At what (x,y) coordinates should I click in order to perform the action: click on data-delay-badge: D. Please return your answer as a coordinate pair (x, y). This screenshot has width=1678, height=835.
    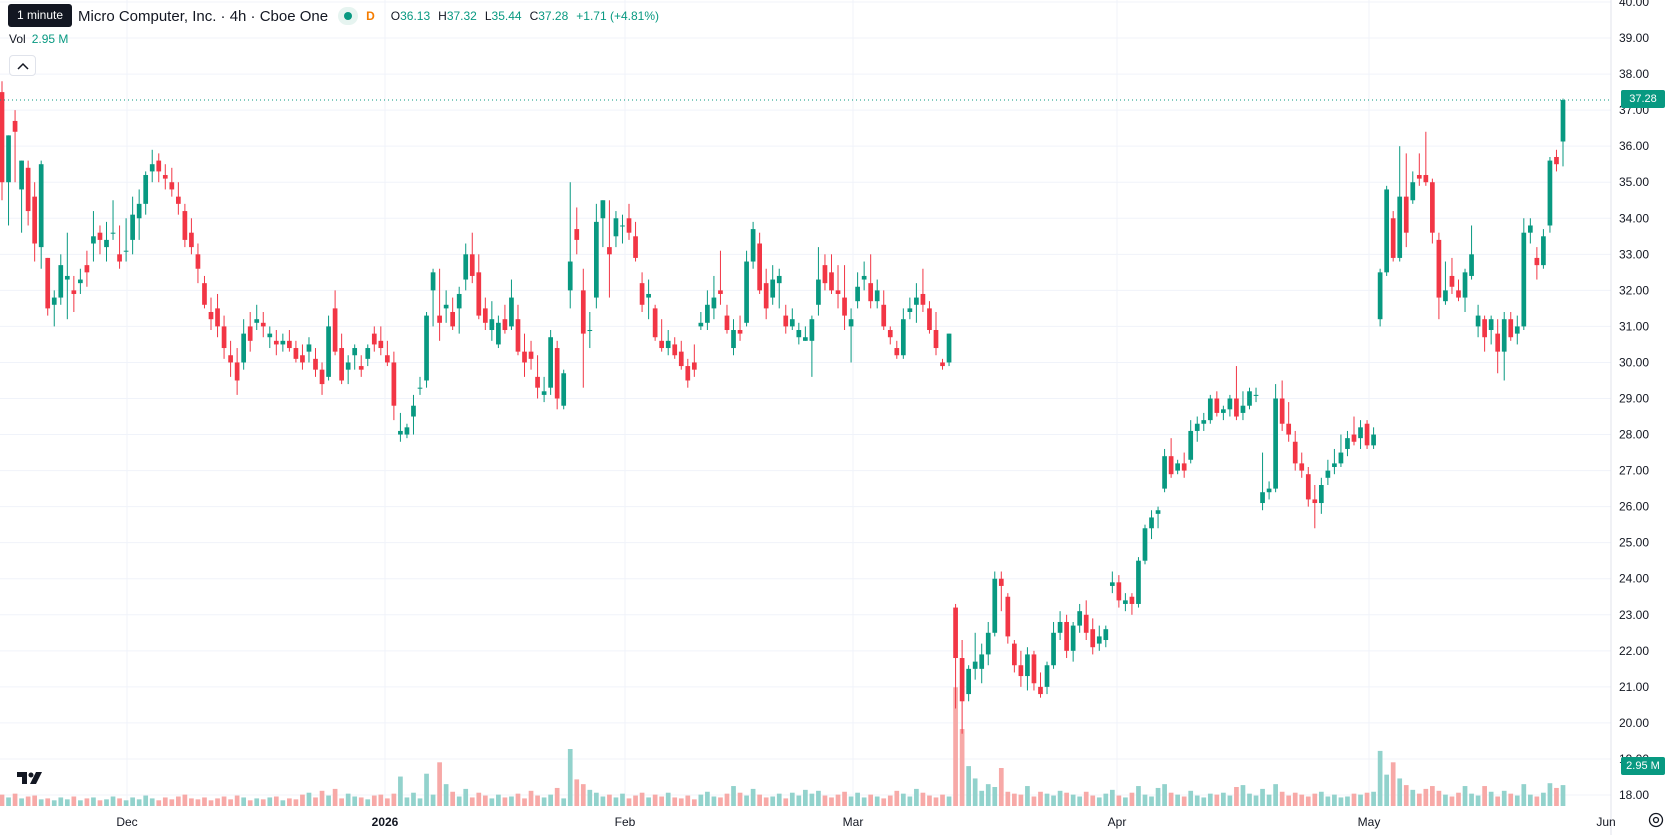
    Looking at the image, I should click on (370, 16).